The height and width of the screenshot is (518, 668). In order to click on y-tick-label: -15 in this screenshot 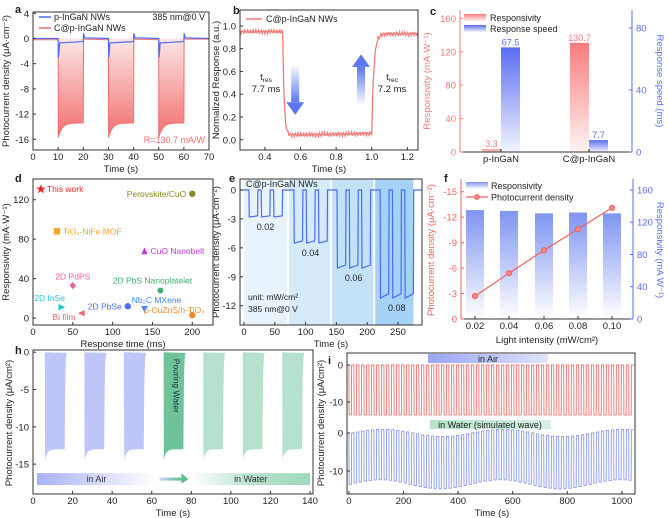, I will do `click(450, 192)`.